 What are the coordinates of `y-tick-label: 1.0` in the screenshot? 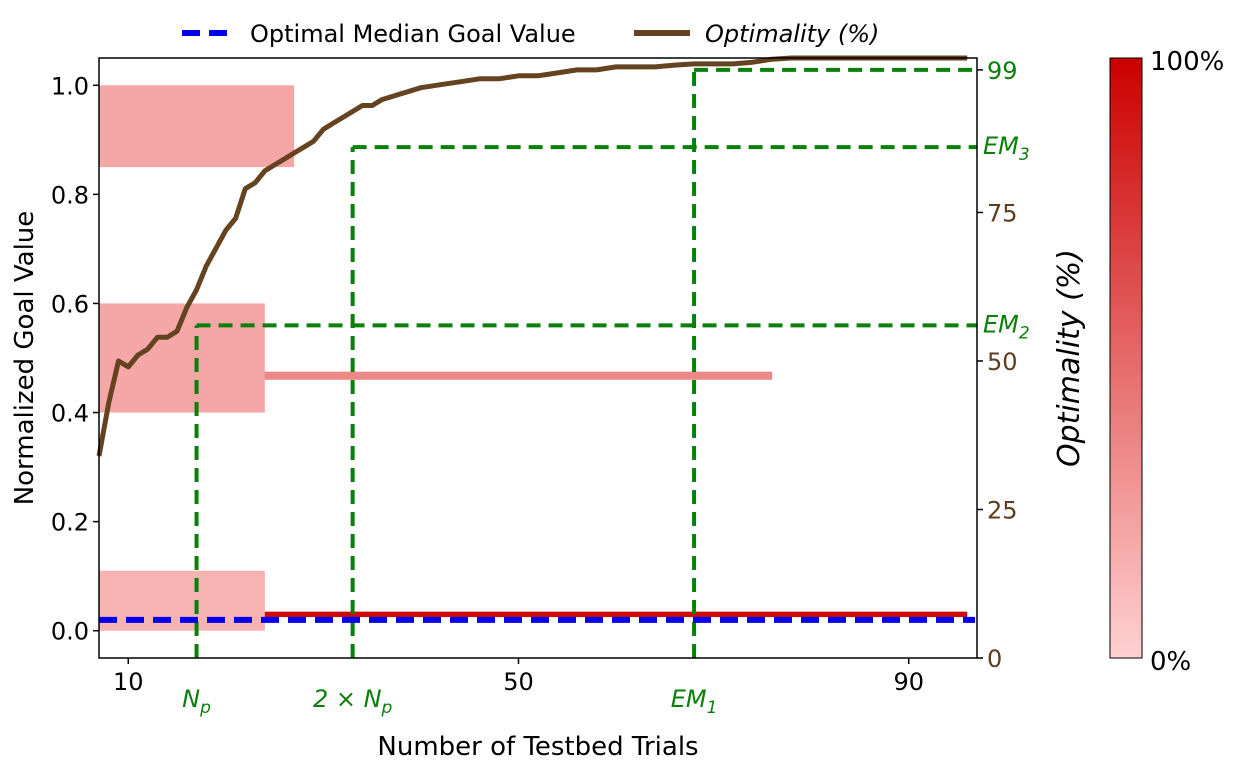 It's located at (70, 86).